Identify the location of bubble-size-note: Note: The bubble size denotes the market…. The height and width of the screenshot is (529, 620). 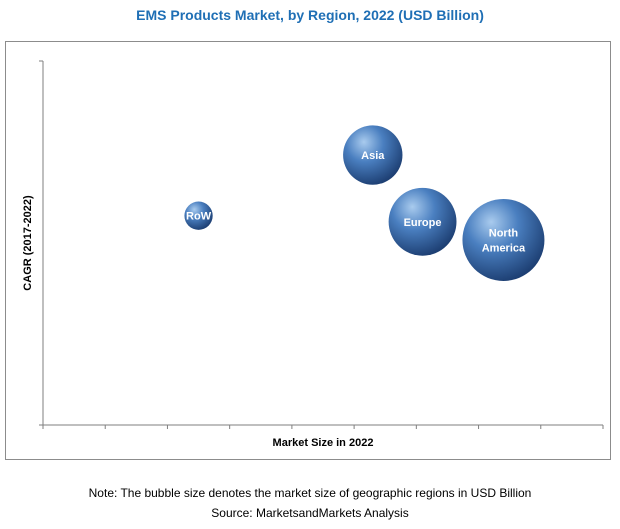
(310, 493).